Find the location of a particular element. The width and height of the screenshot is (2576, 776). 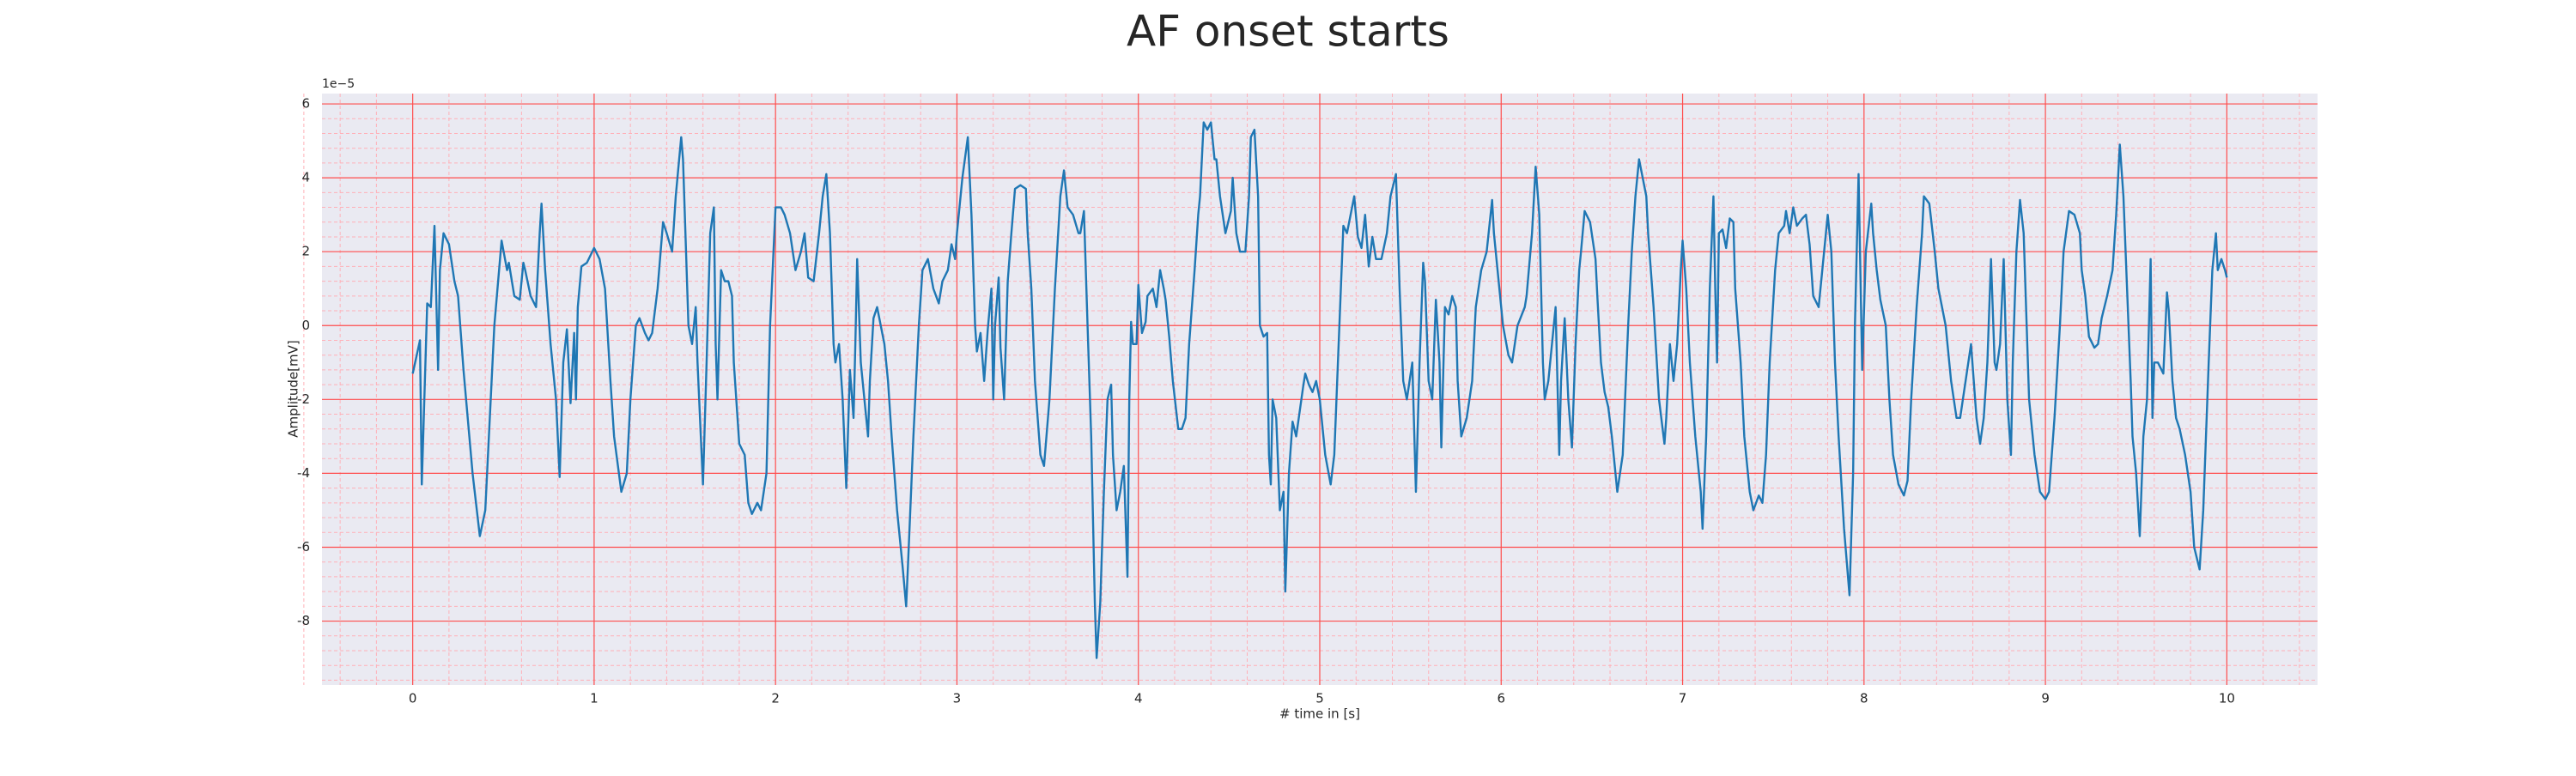

x-tick-label: 3 is located at coordinates (958, 699).